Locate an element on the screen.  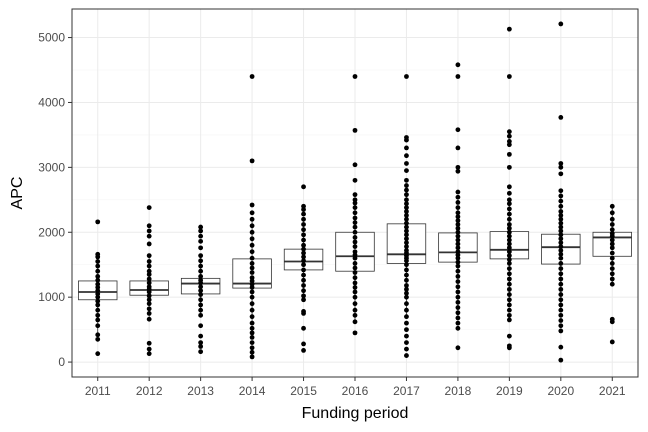
x-tick-label-2013: 2013 is located at coordinates (200, 391).